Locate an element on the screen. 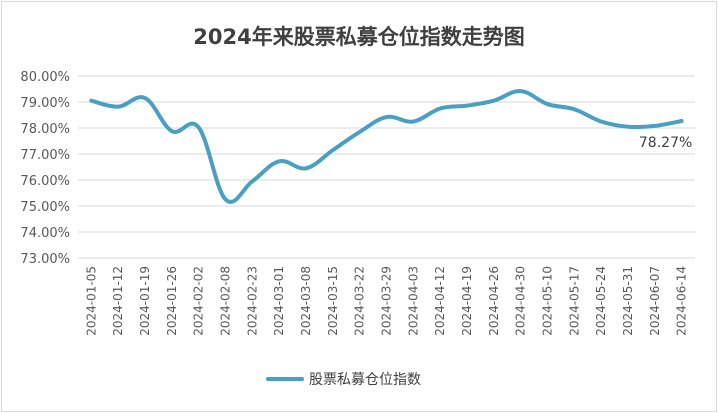 The width and height of the screenshot is (718, 413). x-tick-label: 2024-02-08 is located at coordinates (226, 301).